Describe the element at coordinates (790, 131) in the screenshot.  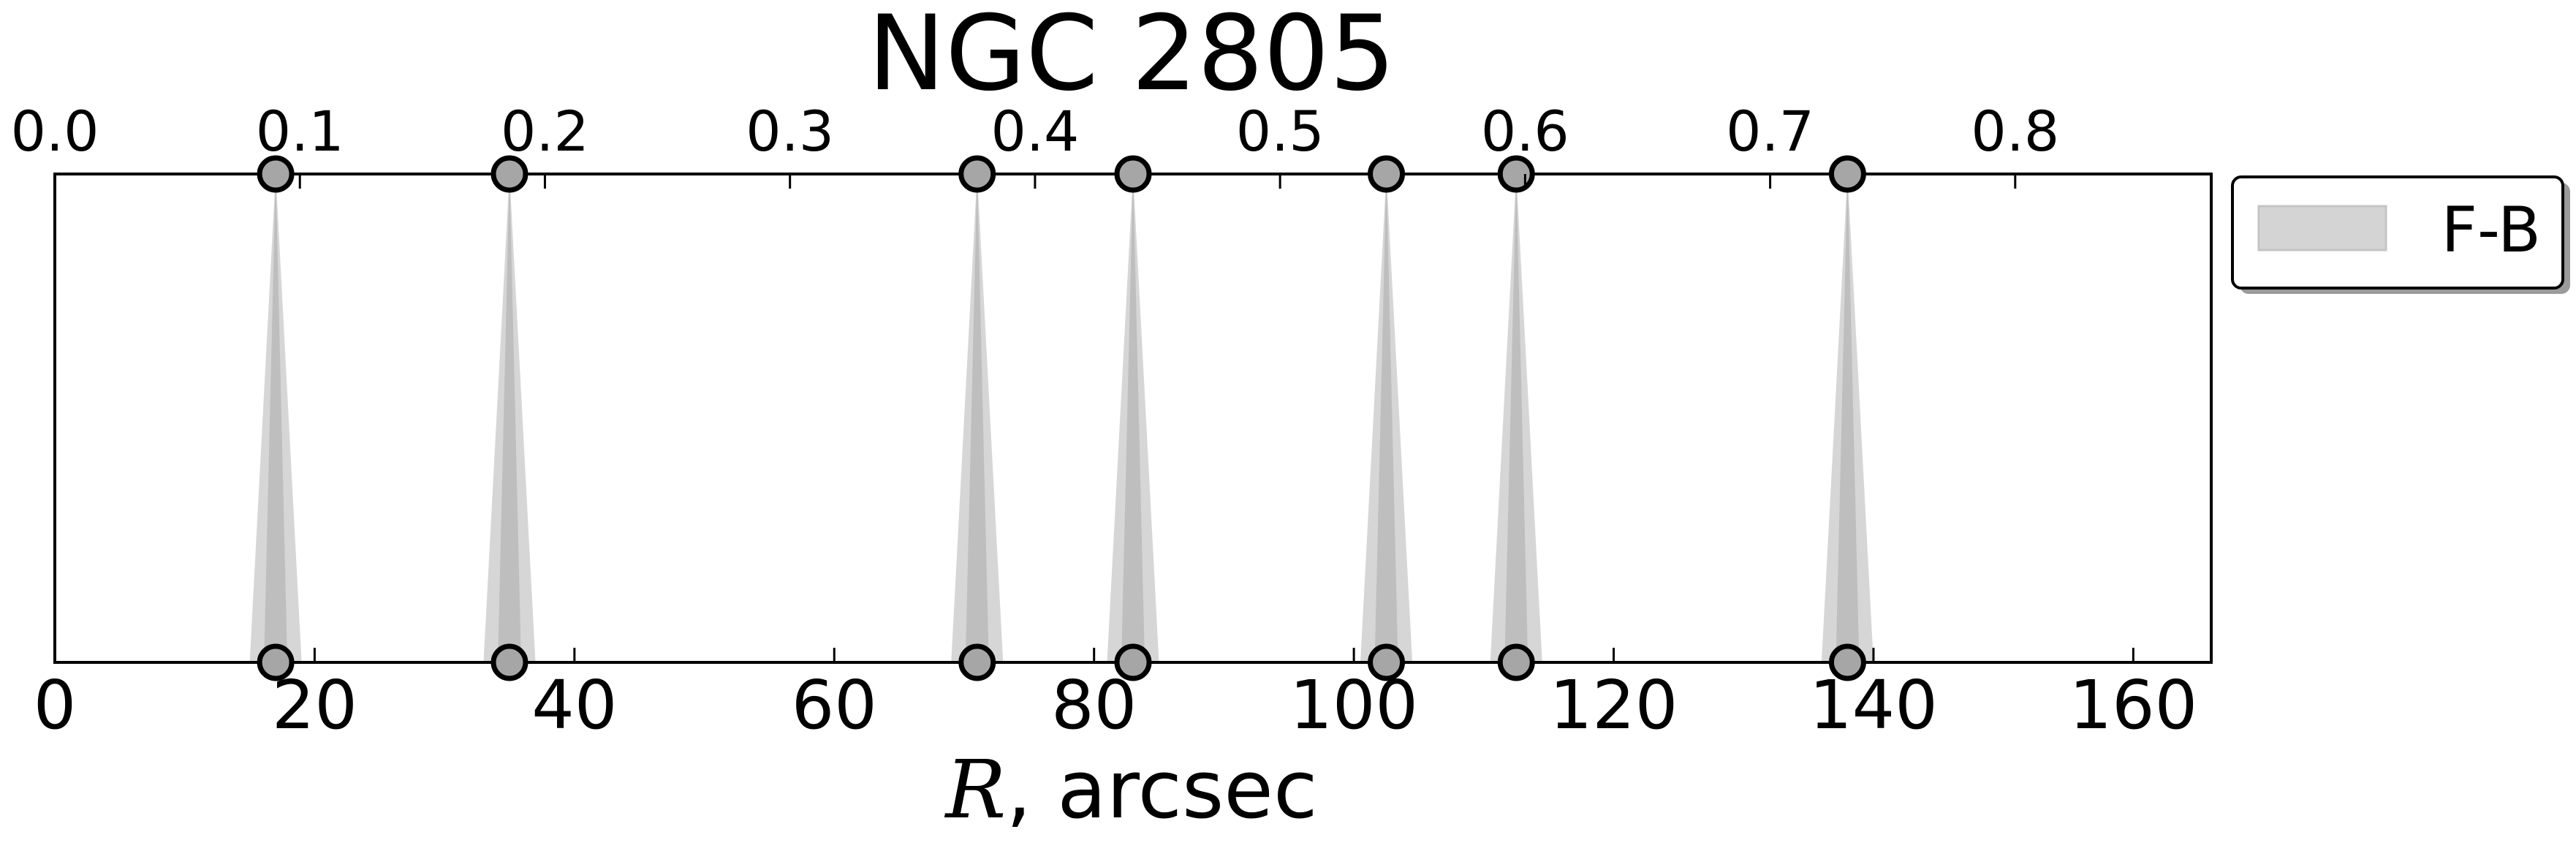
I see `top-tick-label: 0.3` at that location.